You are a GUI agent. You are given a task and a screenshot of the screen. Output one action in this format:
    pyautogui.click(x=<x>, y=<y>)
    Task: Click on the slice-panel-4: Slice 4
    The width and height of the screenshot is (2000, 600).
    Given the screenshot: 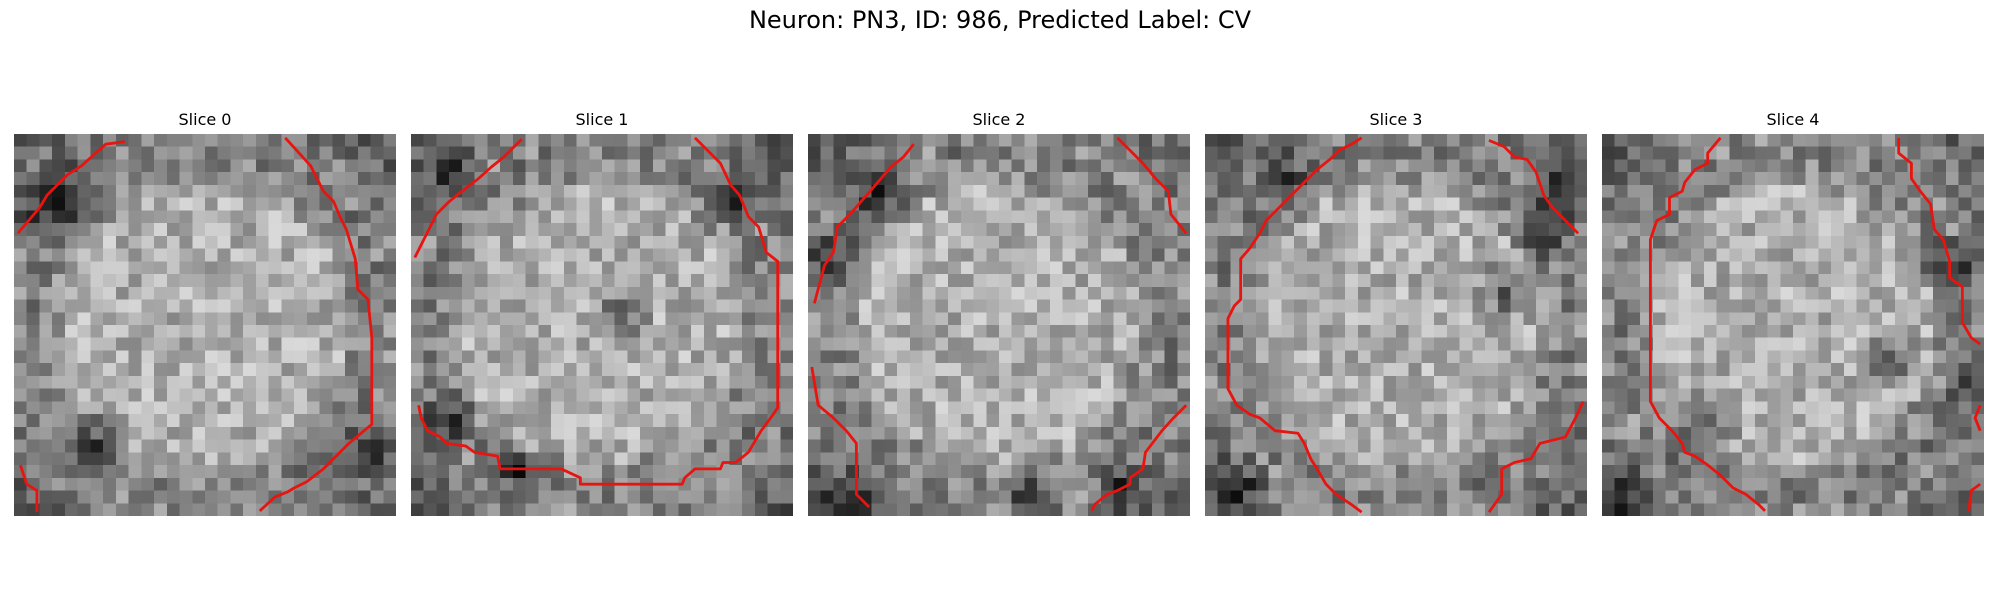 What is the action you would take?
    pyautogui.click(x=1793, y=312)
    